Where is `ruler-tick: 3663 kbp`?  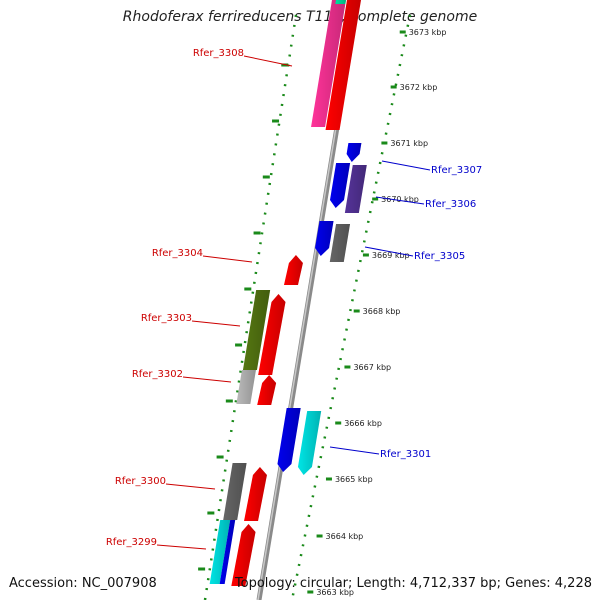
ruler-tick: 3663 kbp is located at coordinates (330, 592).